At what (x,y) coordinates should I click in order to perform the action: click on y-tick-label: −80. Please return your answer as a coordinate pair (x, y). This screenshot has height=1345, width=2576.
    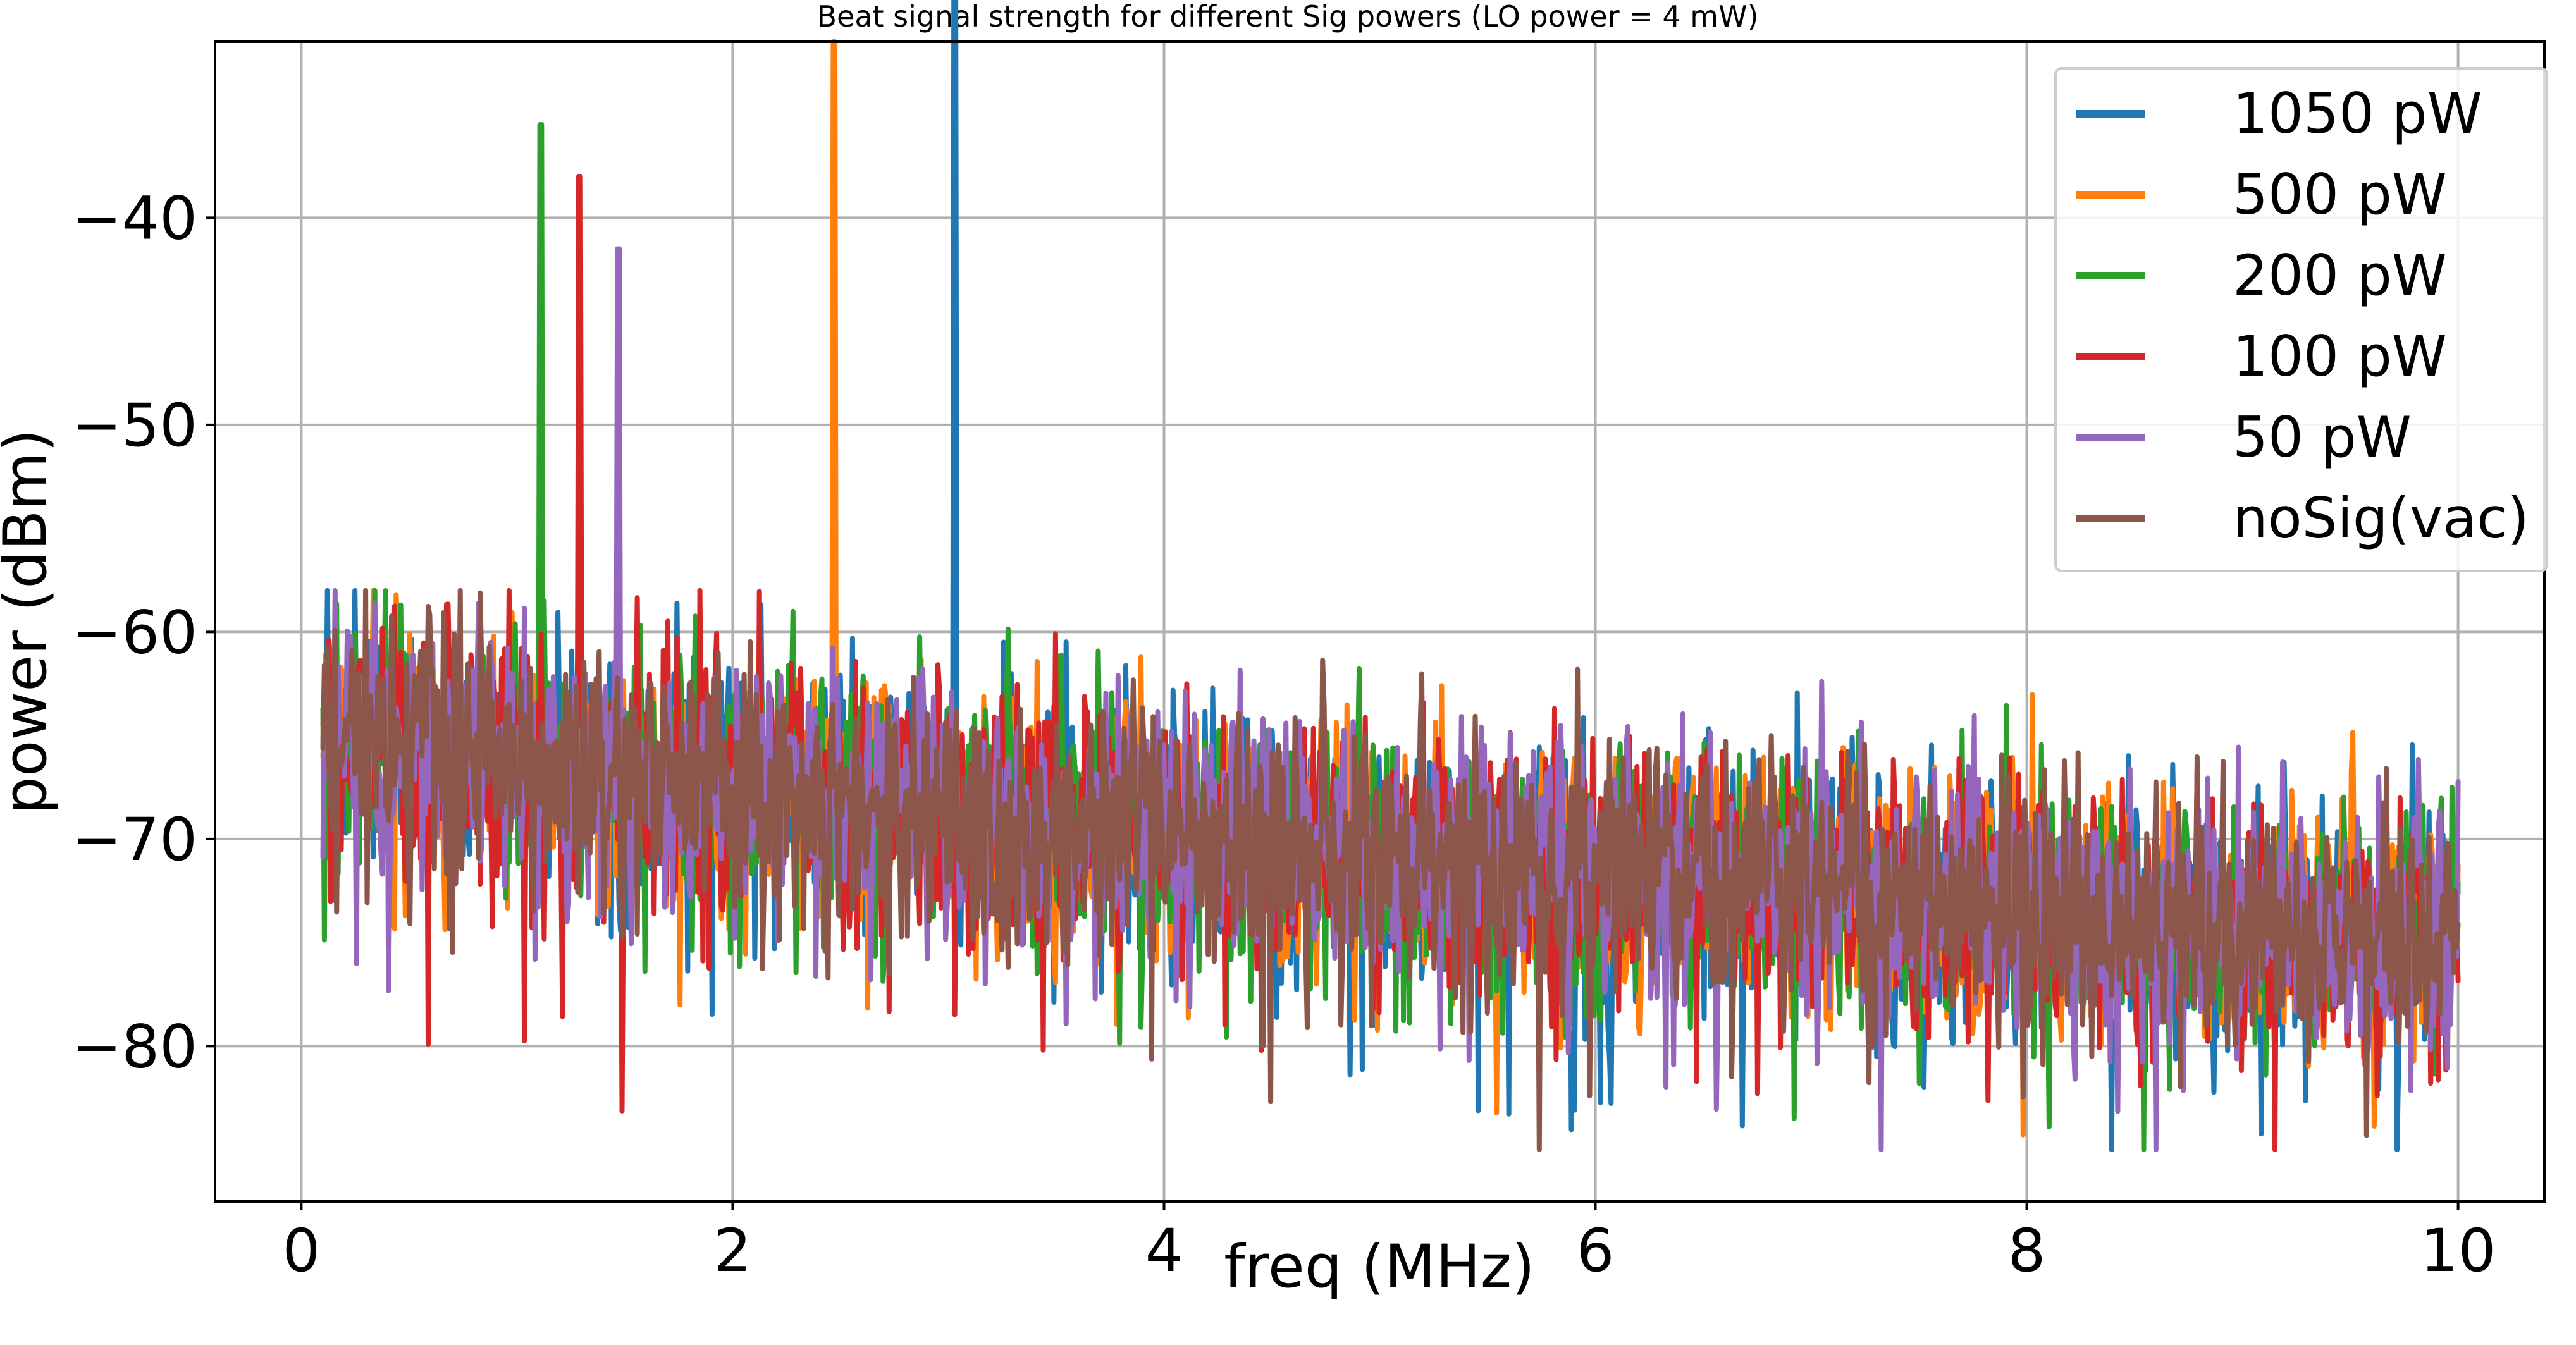
    Looking at the image, I should click on (134, 1046).